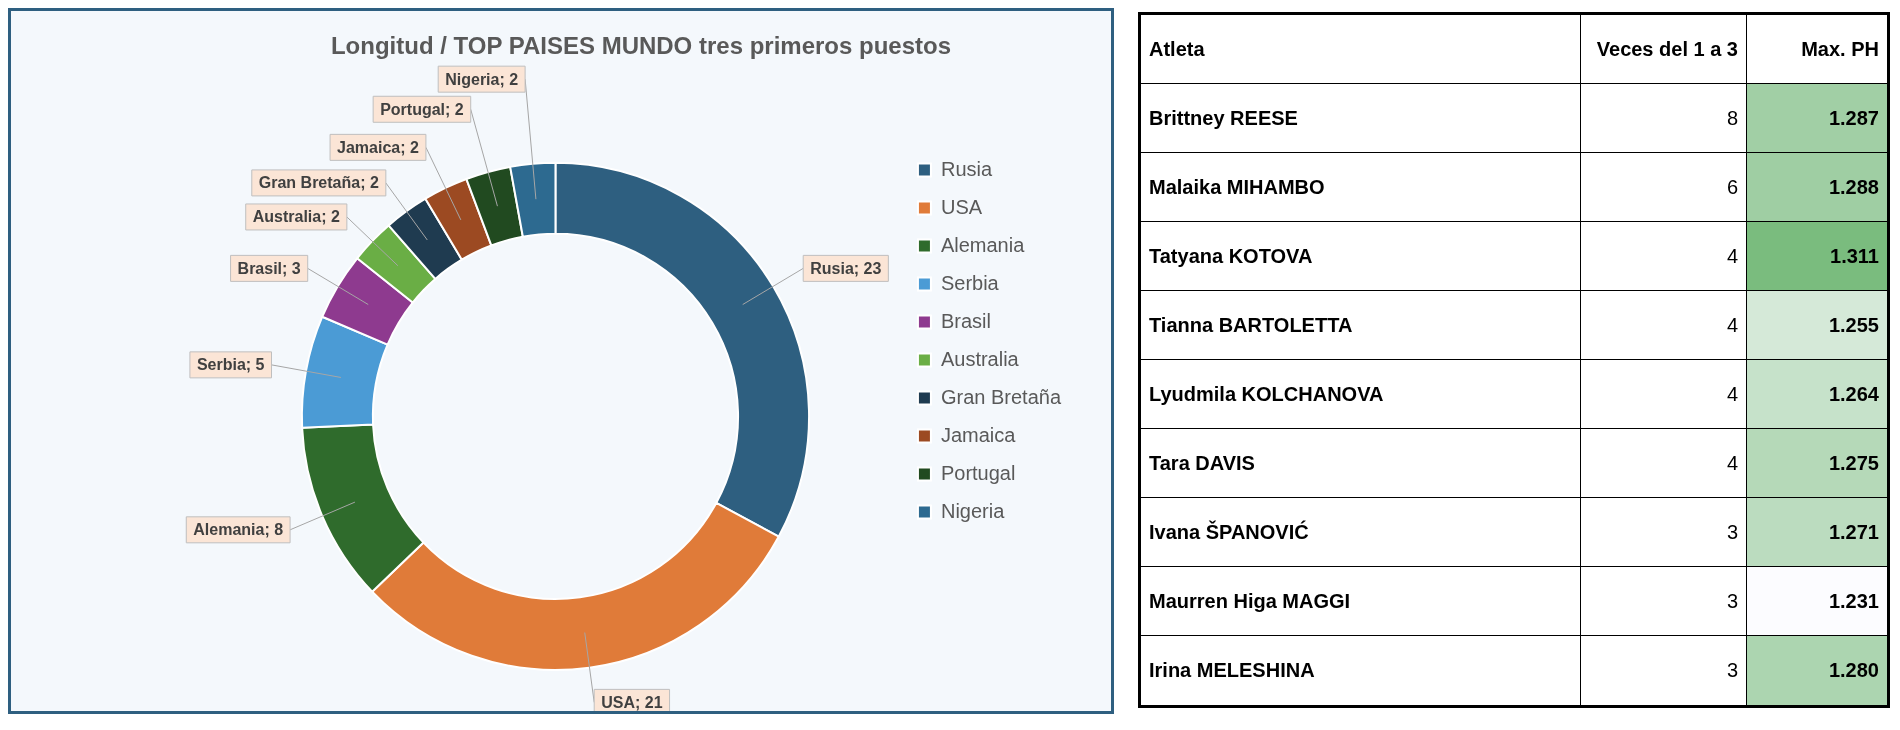 The width and height of the screenshot is (1900, 730). I want to click on chart-title: Longitud / TOP PAISES MUNDO tres primeros puestos, so click(641, 46).